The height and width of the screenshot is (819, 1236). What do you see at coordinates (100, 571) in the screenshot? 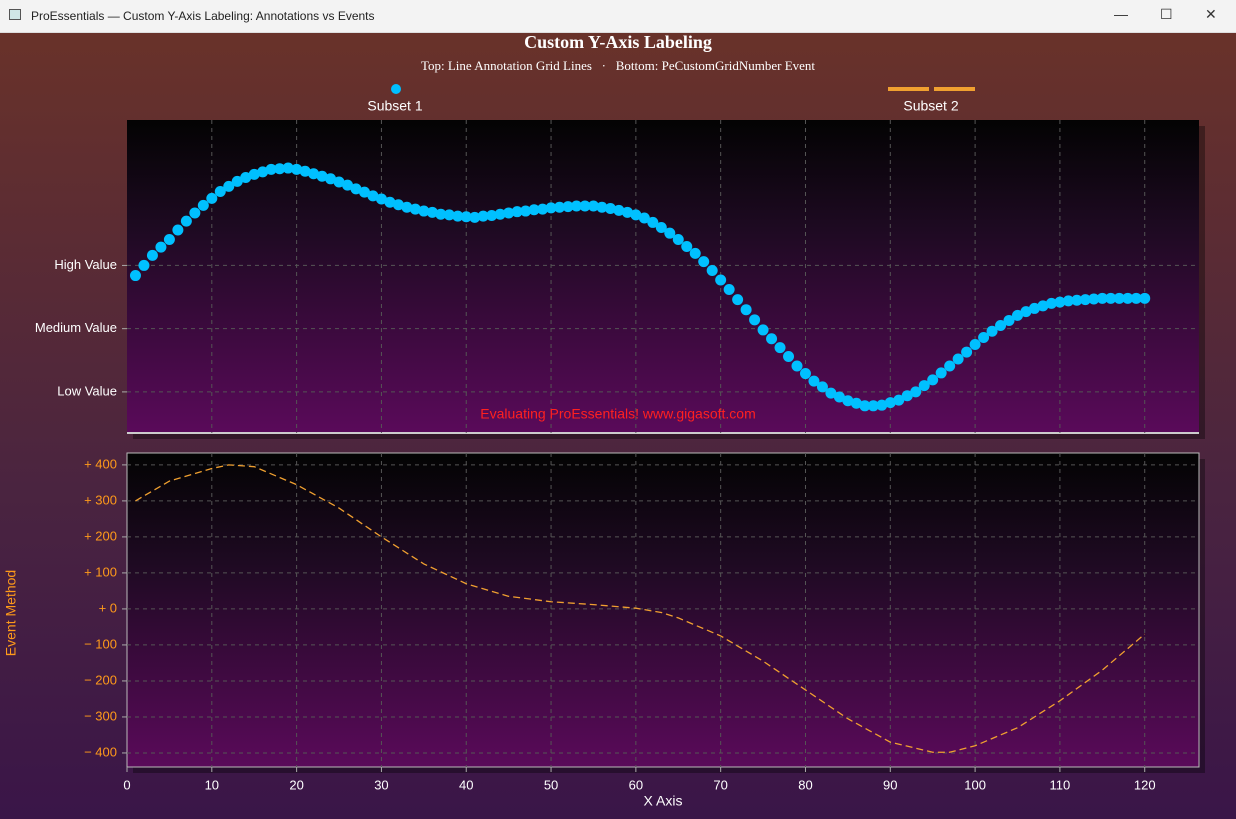
I see `y-tick-label: + 100` at bounding box center [100, 571].